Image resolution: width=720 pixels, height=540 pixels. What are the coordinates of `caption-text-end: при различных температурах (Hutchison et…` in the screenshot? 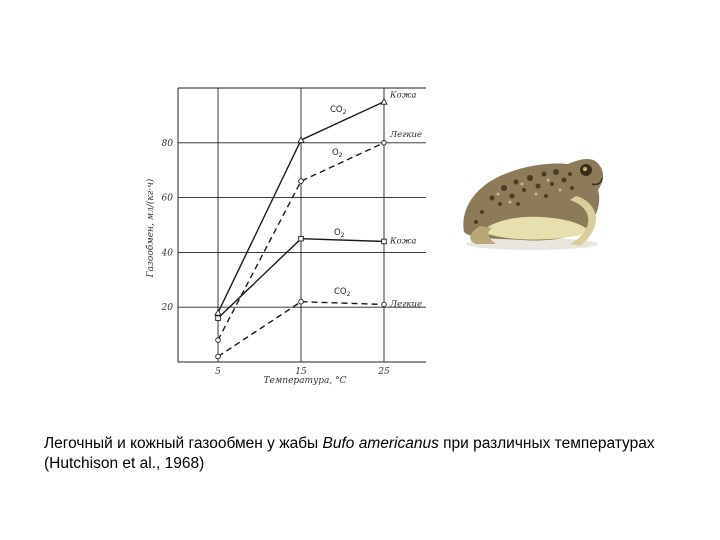 It's located at (349, 453).